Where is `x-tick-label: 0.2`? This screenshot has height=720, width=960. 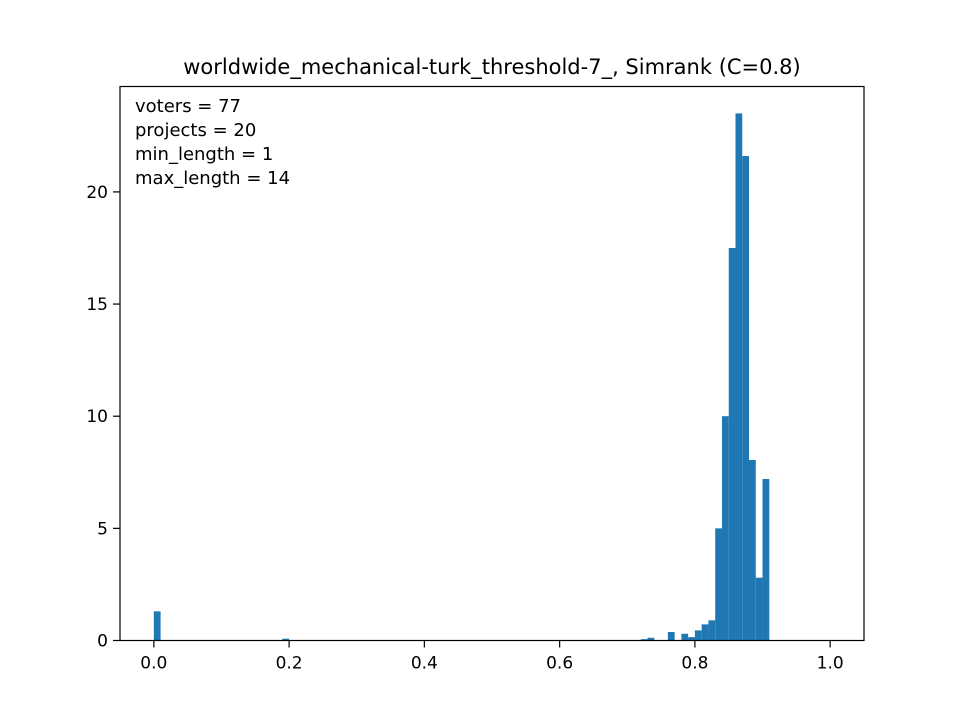
x-tick-label: 0.2 is located at coordinates (289, 664).